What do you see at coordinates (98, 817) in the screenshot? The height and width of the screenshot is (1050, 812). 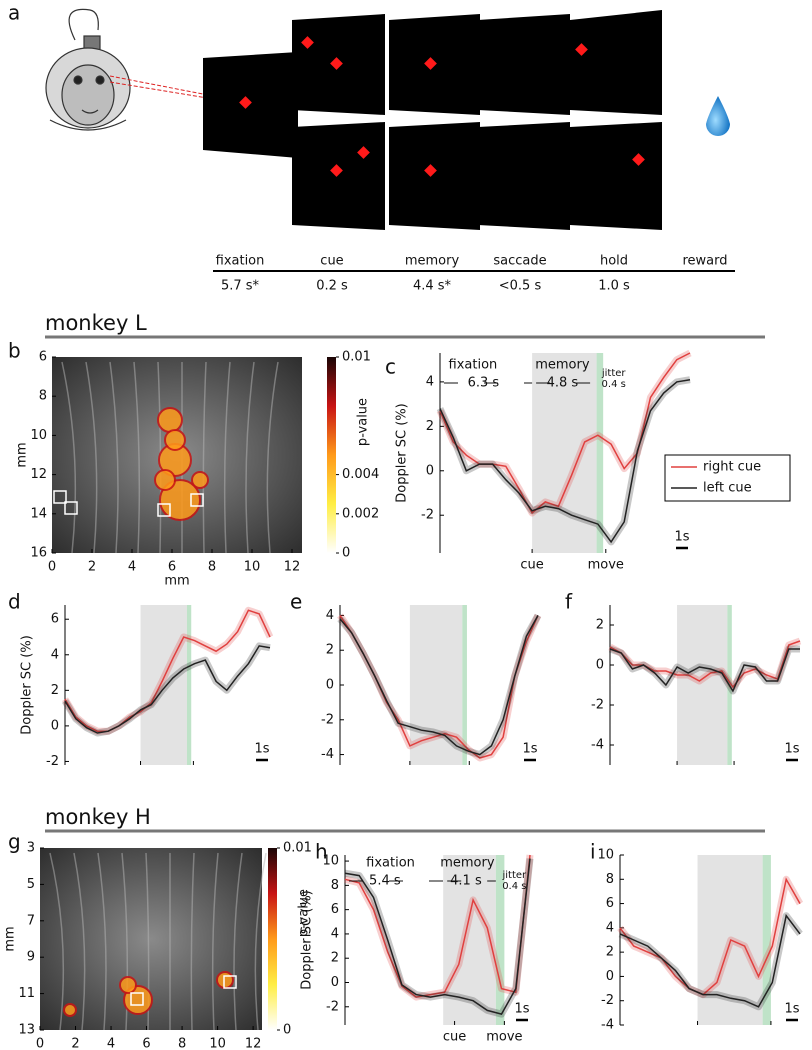 I see `section-title: monkey H` at bounding box center [98, 817].